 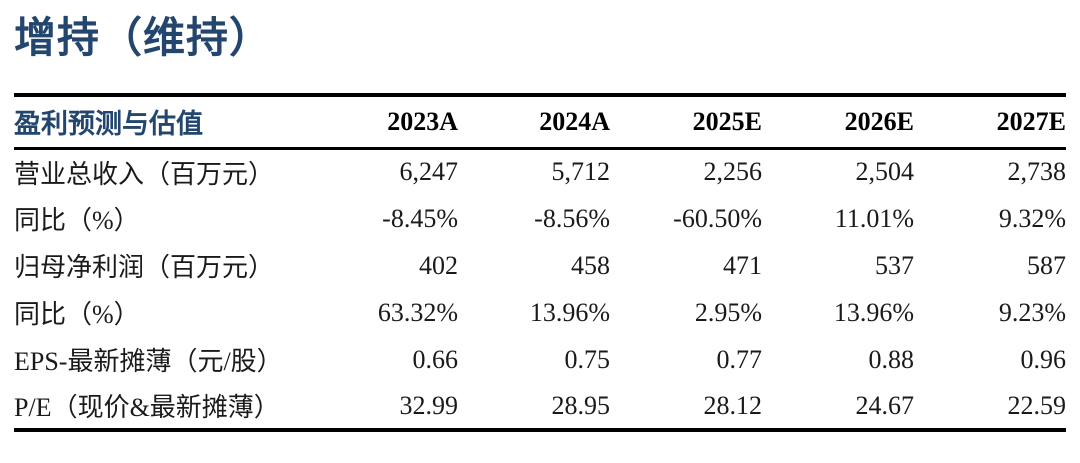 I want to click on cell-value: 458, so click(x=590, y=265).